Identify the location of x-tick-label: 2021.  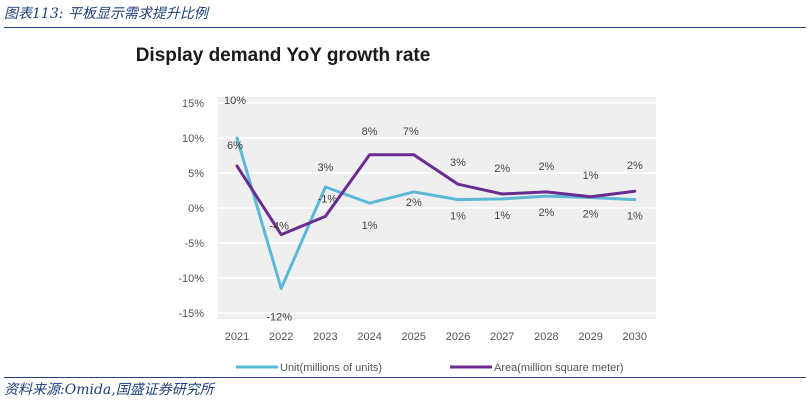
(237, 337).